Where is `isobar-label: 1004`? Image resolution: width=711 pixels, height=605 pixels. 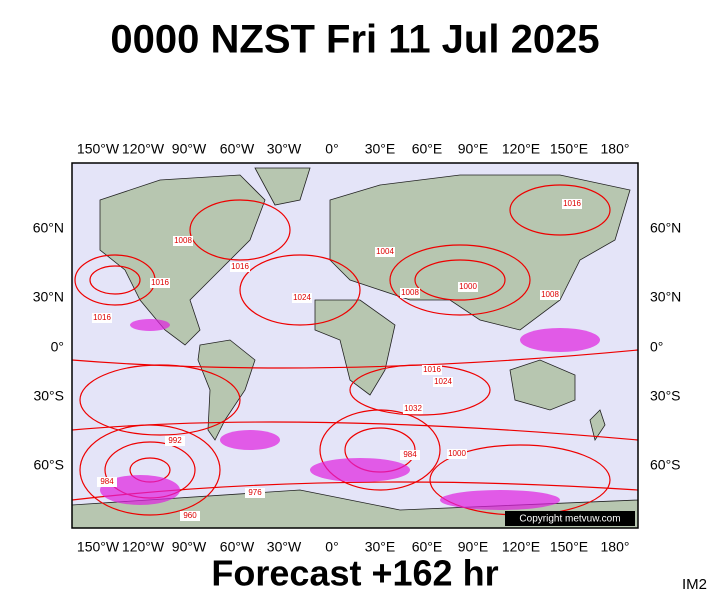 isobar-label: 1004 is located at coordinates (385, 251).